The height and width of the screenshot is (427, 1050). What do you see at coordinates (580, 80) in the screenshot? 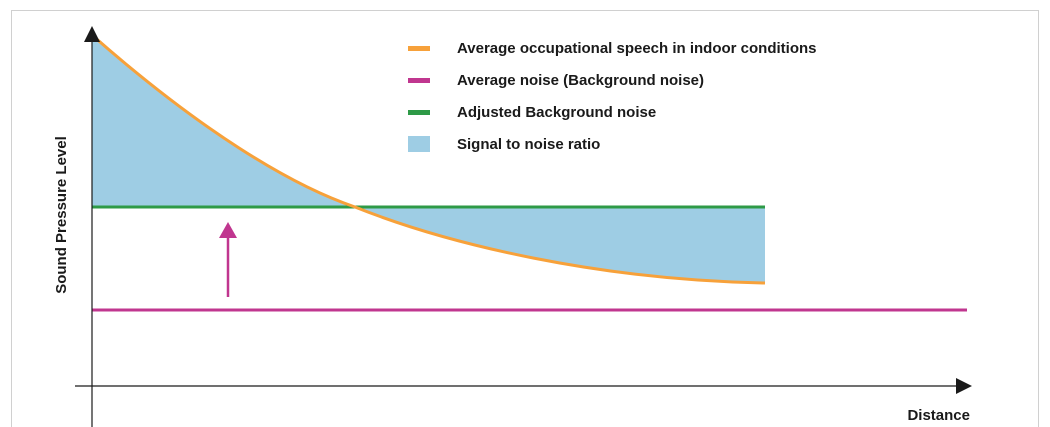
I see `legend-label: Average noise (Background noise)` at bounding box center [580, 80].